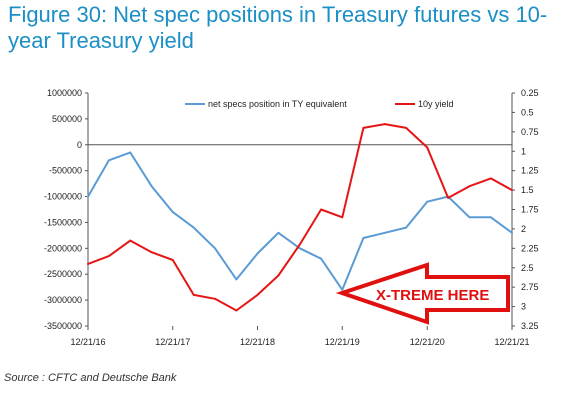  I want to click on right-tick-label: 2.5, so click(527, 268).